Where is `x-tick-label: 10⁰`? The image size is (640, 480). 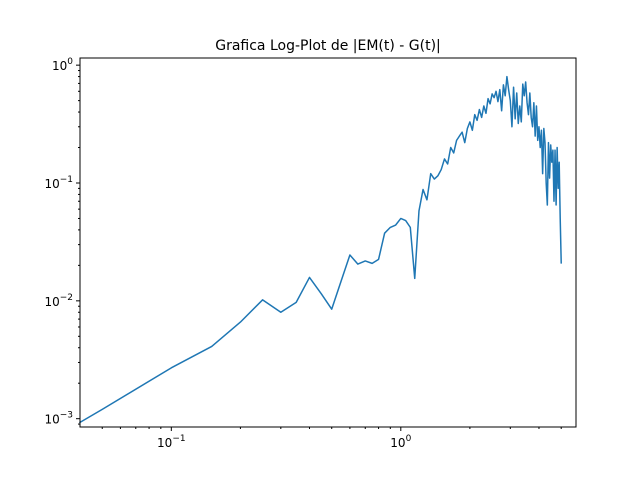 x-tick-label: 10⁰ is located at coordinates (400, 442).